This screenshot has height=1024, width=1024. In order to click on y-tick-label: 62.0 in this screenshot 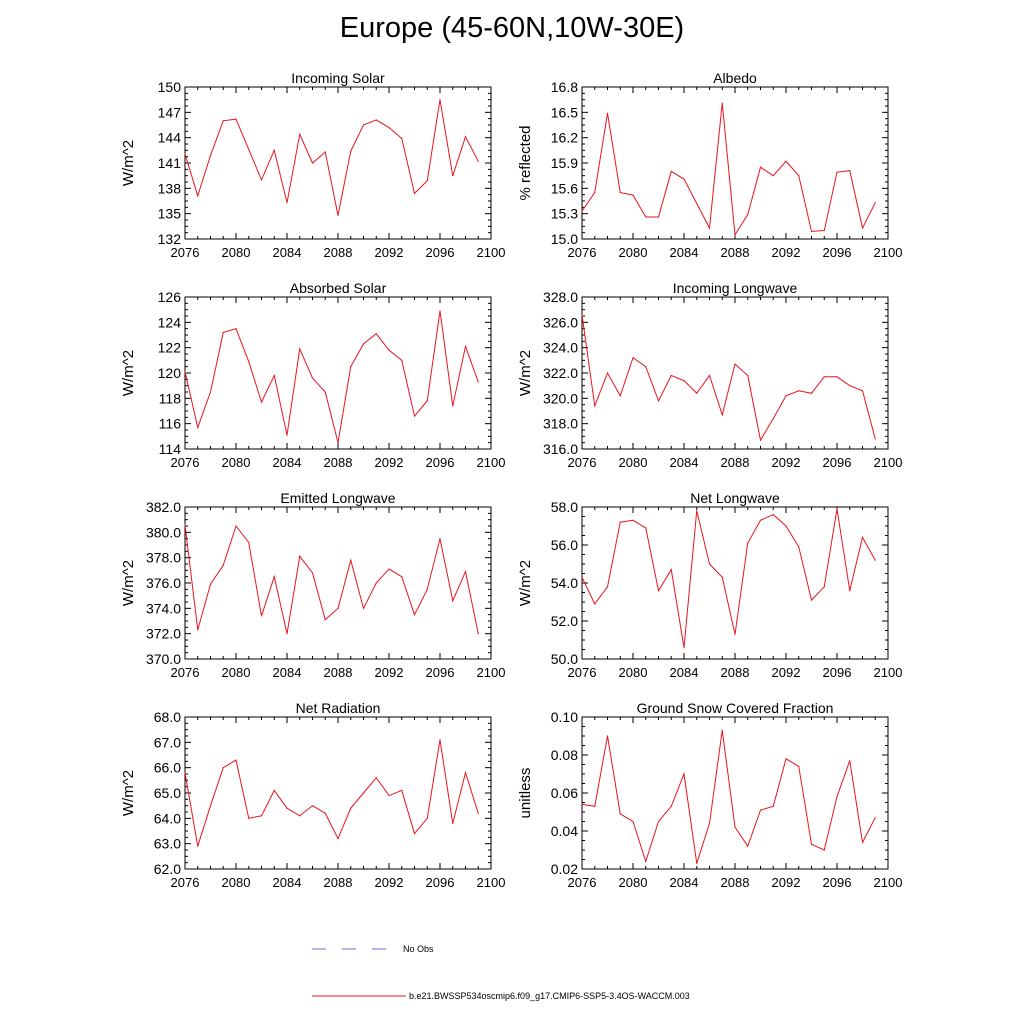, I will do `click(167, 869)`.